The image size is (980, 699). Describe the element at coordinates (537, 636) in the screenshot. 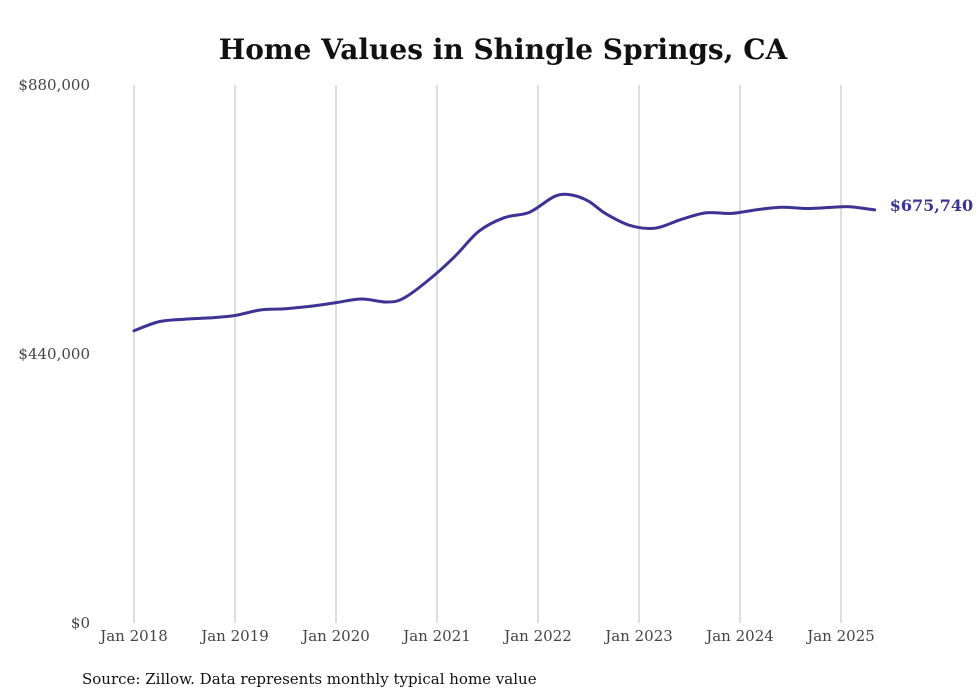

I see `x-tick-label: Jan 2022` at that location.